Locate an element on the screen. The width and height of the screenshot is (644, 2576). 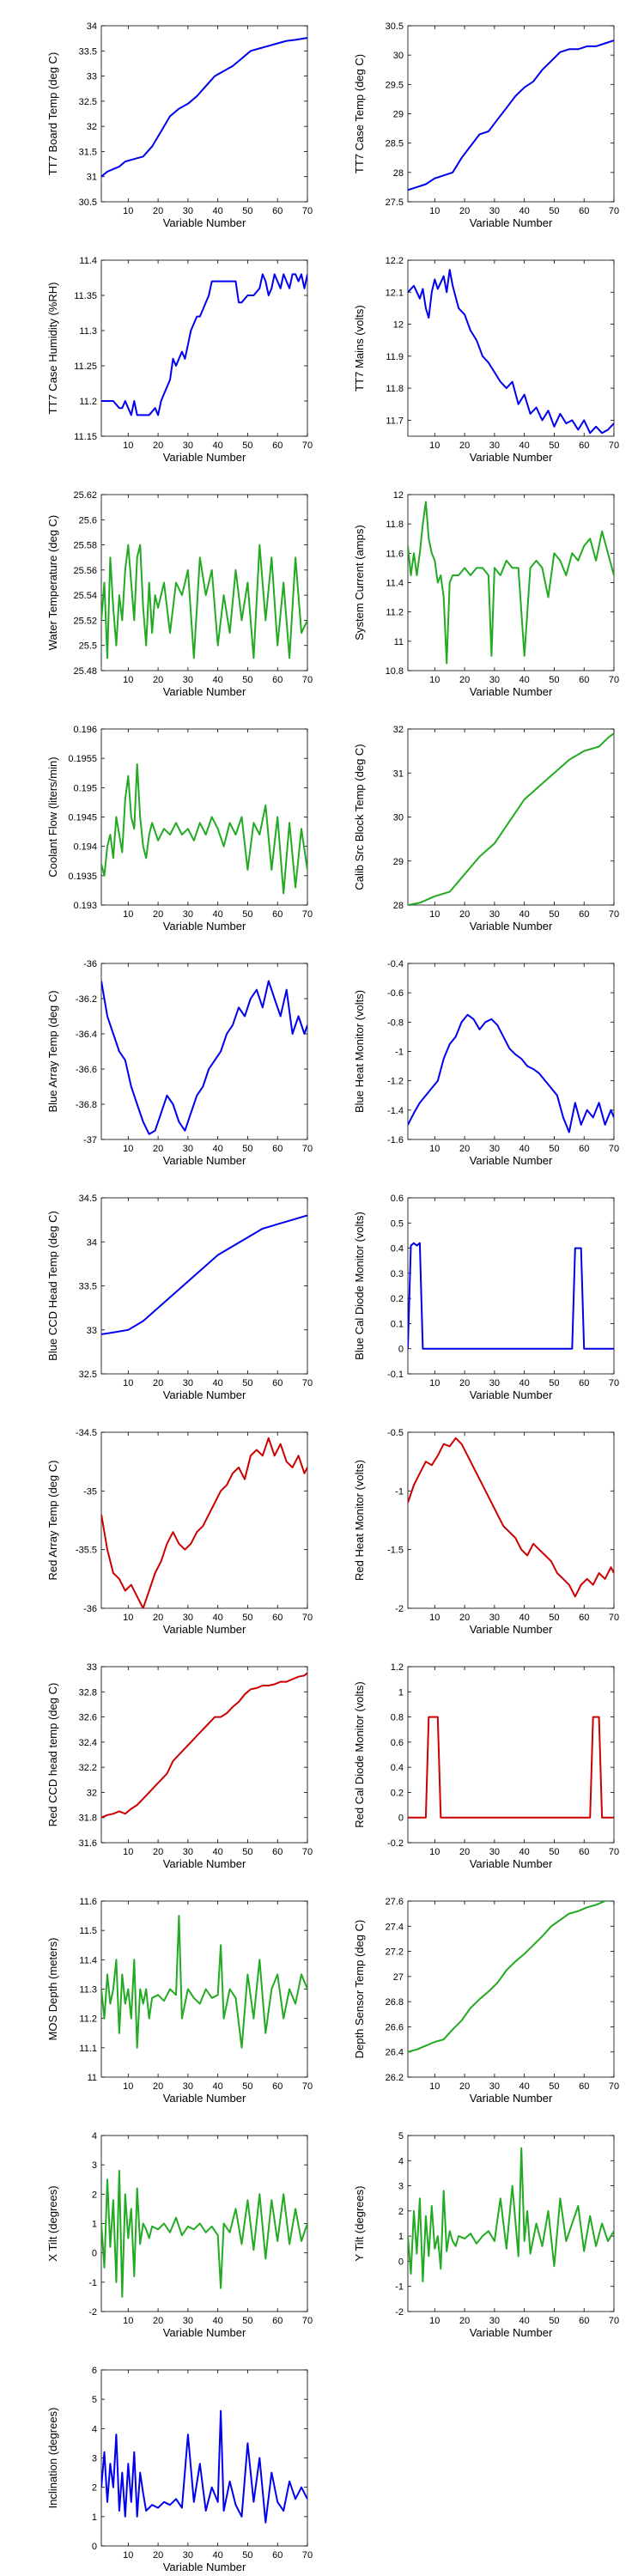
y-tick-label: -0.6 is located at coordinates (396, 994).